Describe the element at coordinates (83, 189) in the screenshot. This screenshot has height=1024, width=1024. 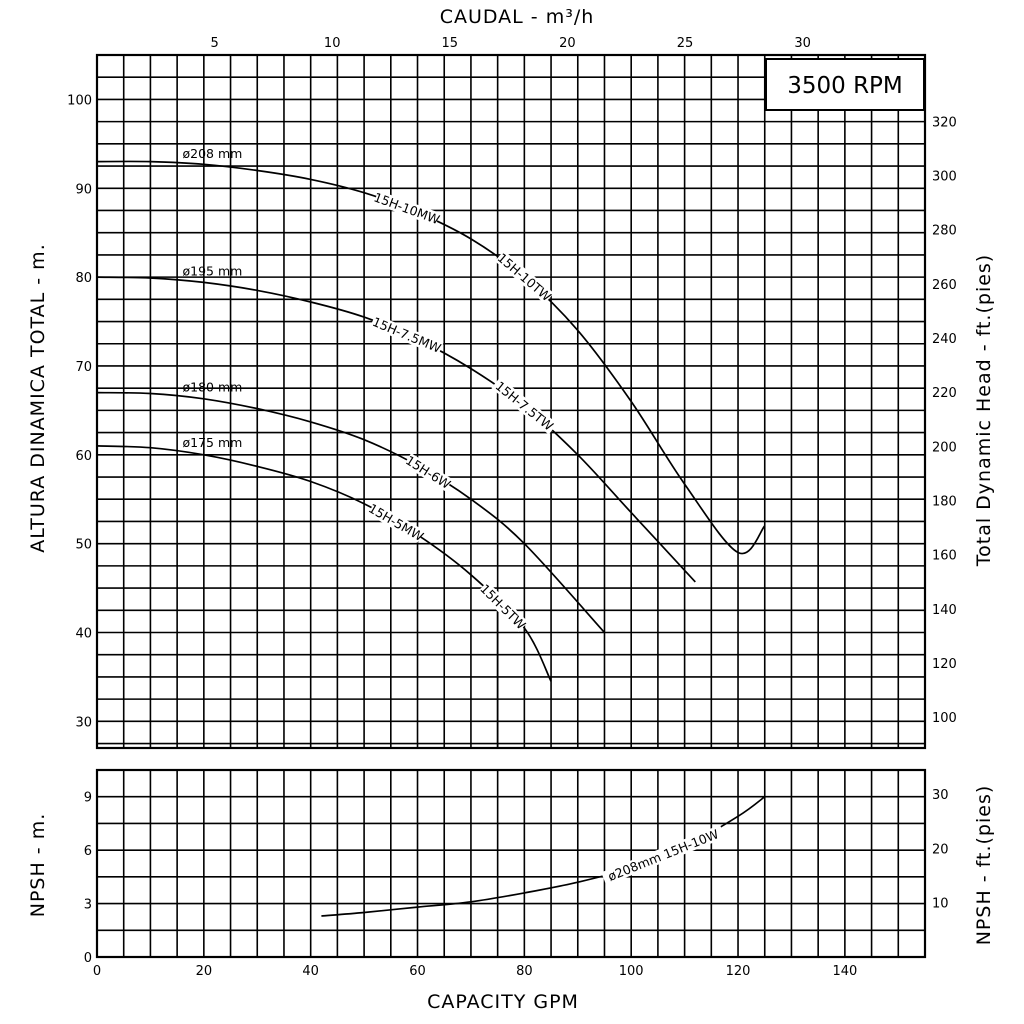
I see `y-tick-label: 90` at that location.